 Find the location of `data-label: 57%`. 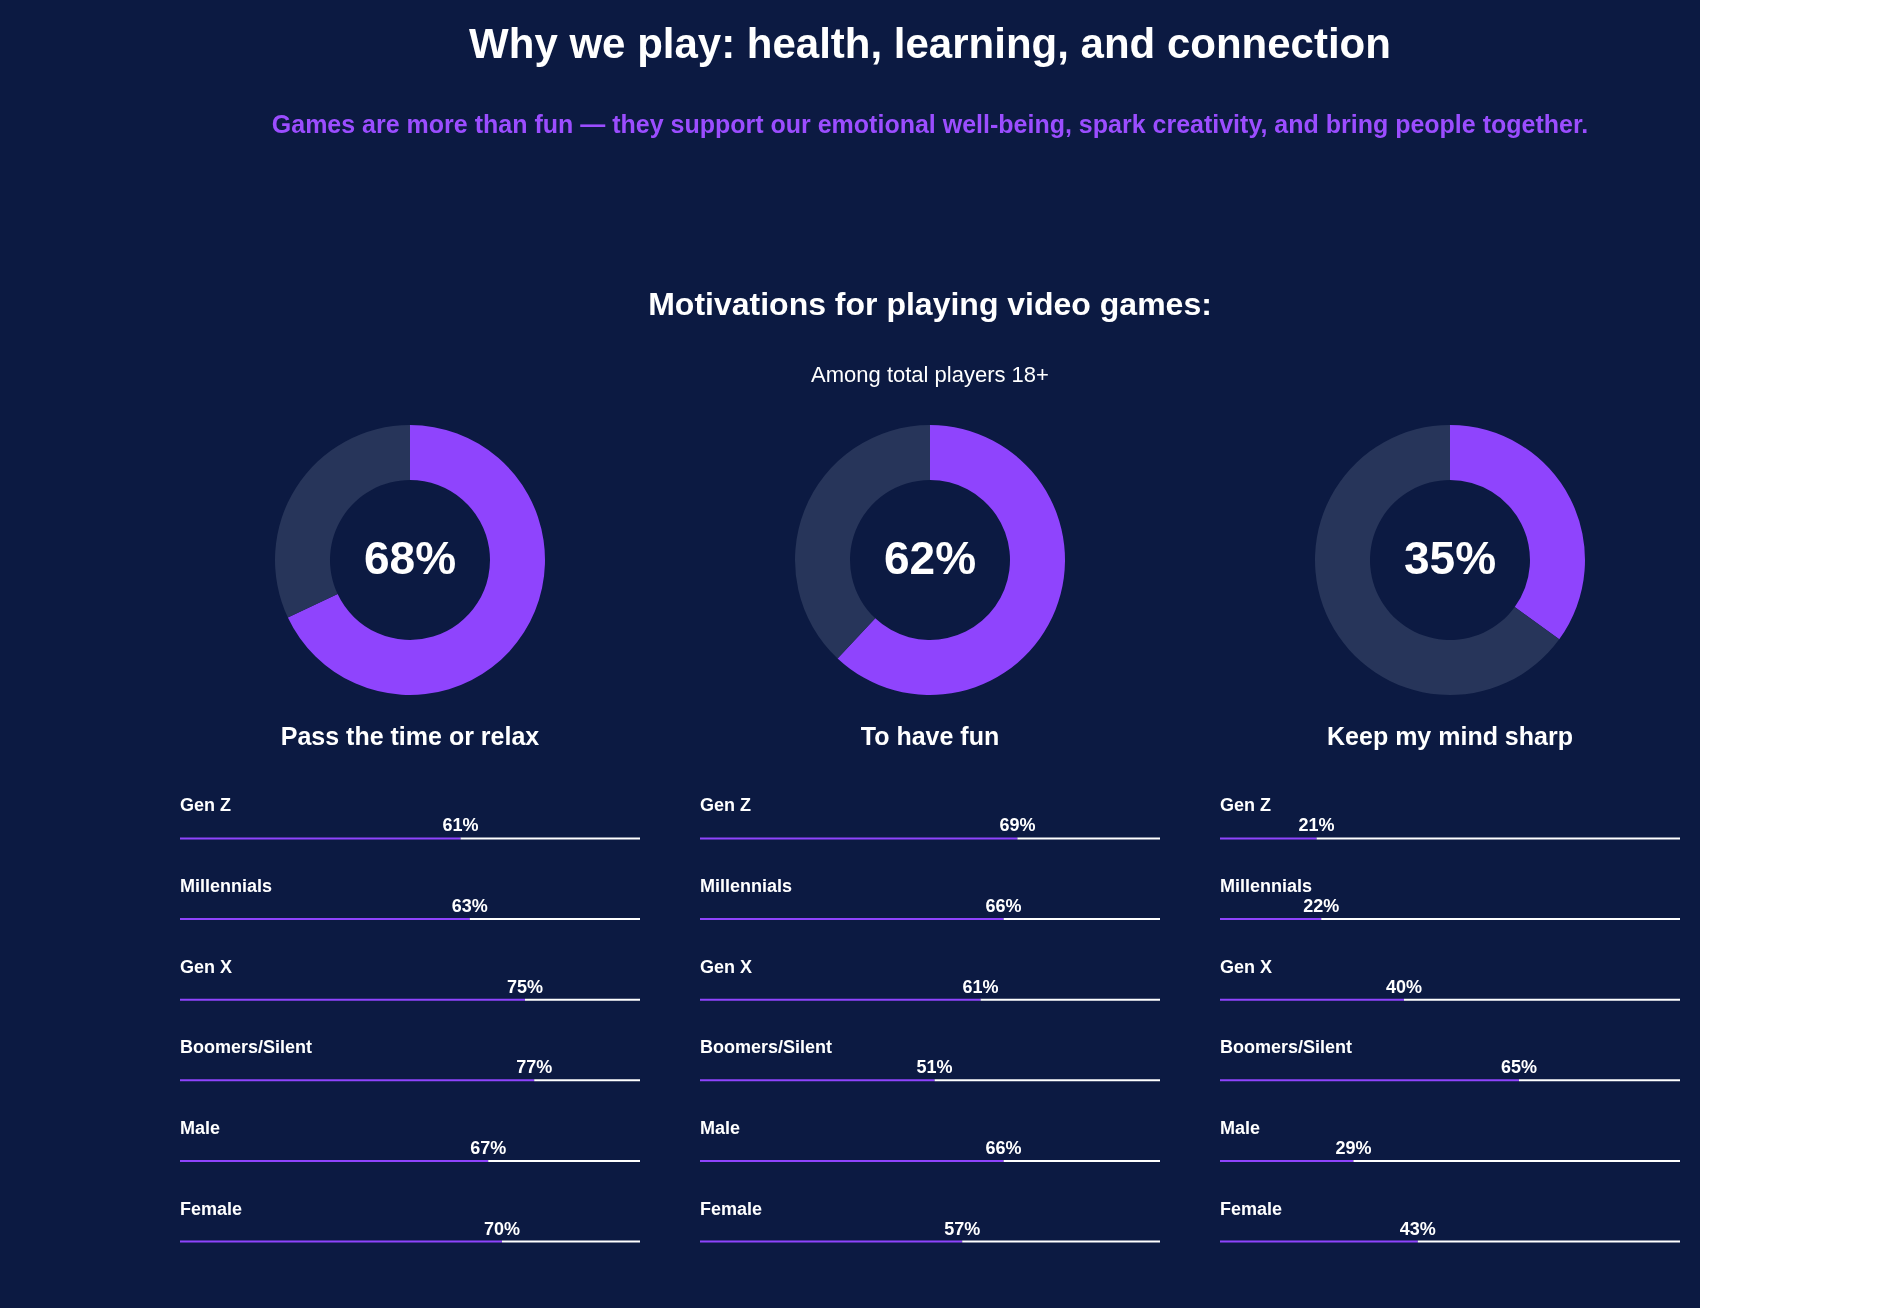

data-label: 57% is located at coordinates (962, 1228).